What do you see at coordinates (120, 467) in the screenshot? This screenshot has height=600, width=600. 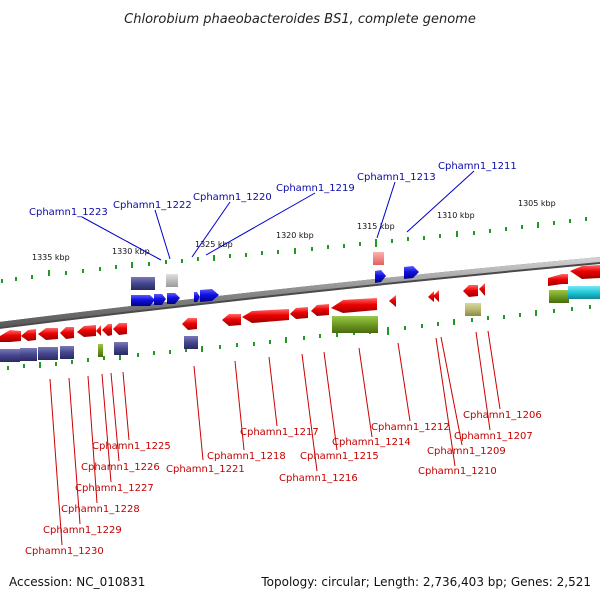 I see `gene-label: Cphamn1_1226` at bounding box center [120, 467].